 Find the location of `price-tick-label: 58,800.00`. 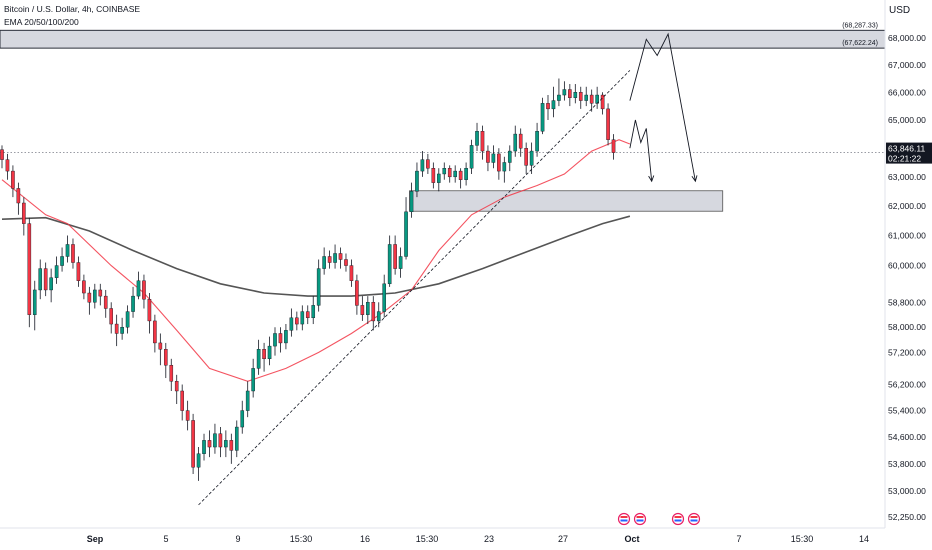

price-tick-label: 58,800.00 is located at coordinates (907, 302).